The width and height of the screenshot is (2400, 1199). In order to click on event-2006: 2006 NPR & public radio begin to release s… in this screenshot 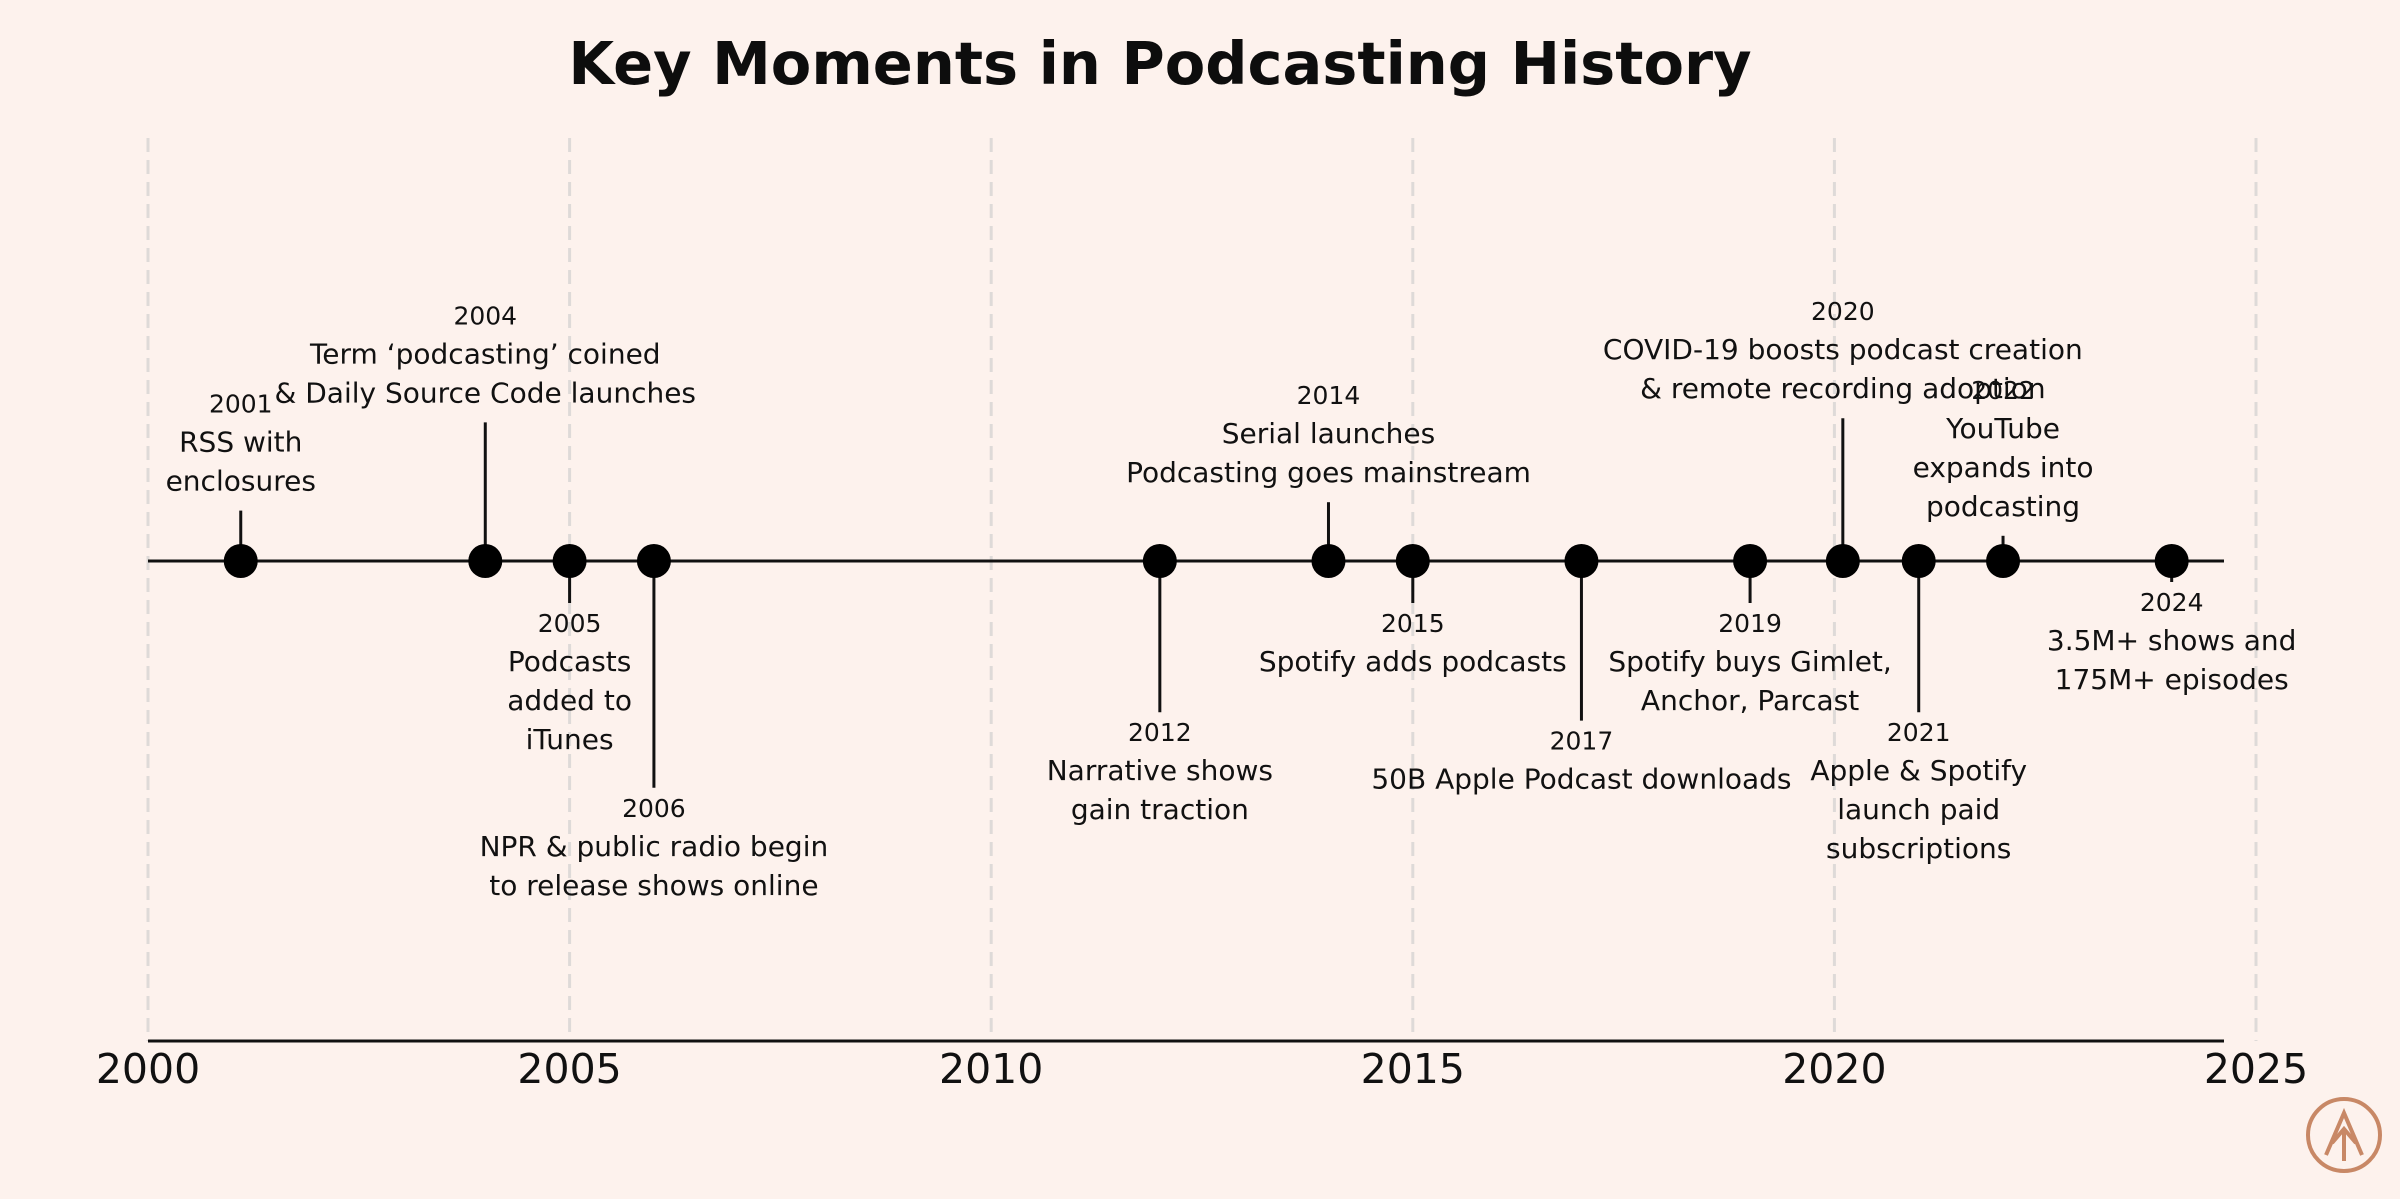, I will do `click(654, 723)`.